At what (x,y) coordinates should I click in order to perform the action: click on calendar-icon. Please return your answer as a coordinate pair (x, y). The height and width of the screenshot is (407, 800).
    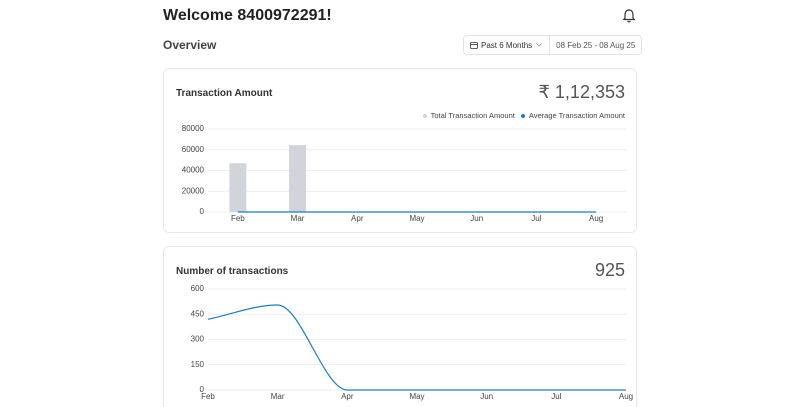
    Looking at the image, I should click on (474, 45).